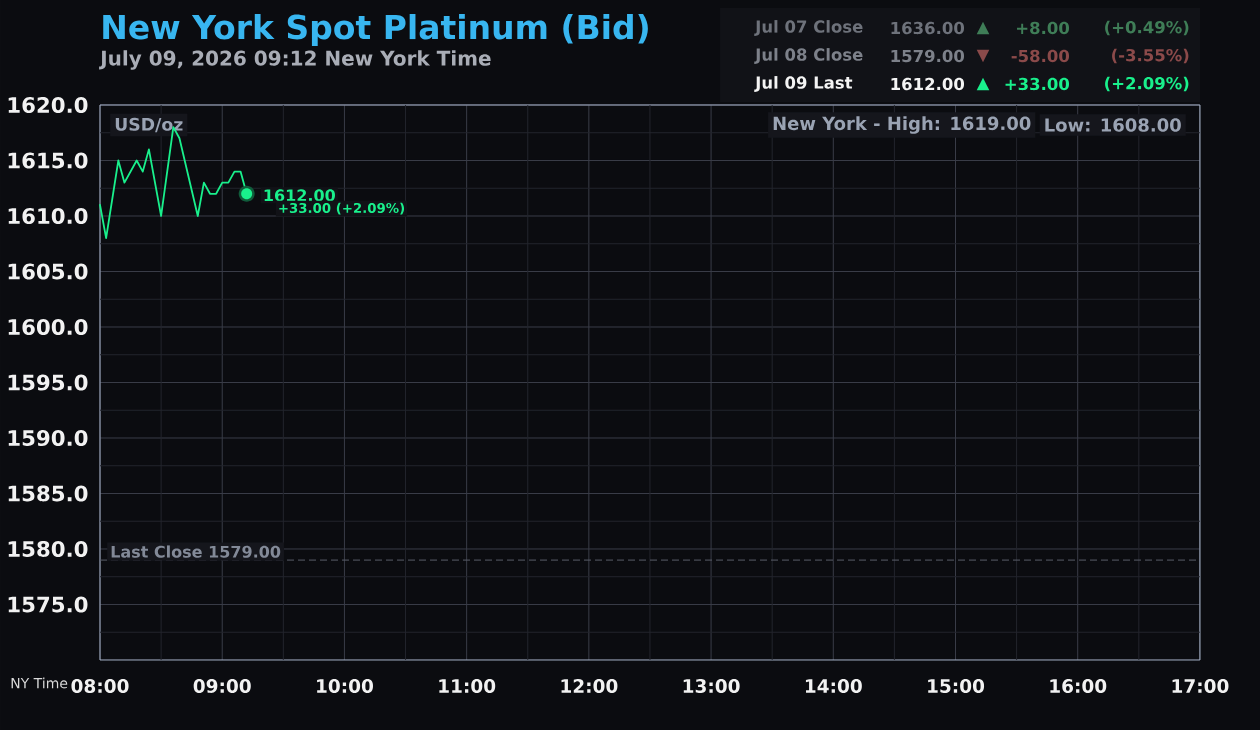 This screenshot has height=730, width=1260. What do you see at coordinates (928, 28) in the screenshot?
I see `text: 1636.00` at bounding box center [928, 28].